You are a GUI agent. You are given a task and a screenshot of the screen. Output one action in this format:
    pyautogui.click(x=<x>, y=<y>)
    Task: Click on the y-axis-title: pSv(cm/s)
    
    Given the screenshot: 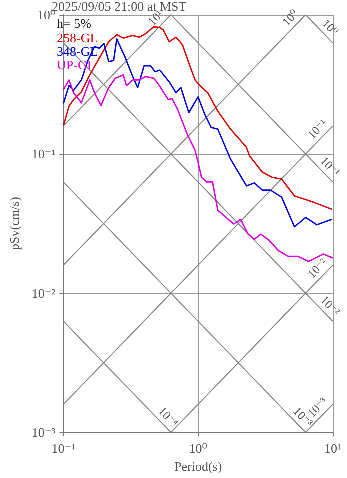 What is the action you would take?
    pyautogui.click(x=14, y=224)
    